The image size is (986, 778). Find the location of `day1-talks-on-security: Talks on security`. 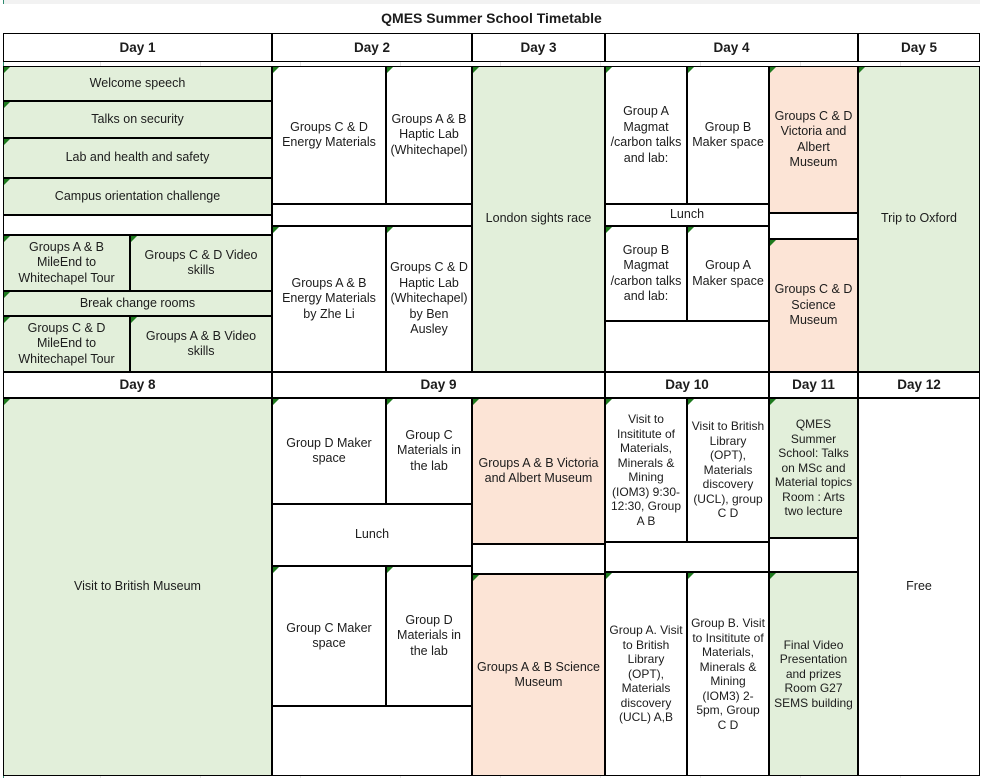

day1-talks-on-security: Talks on security is located at coordinates (137, 119).